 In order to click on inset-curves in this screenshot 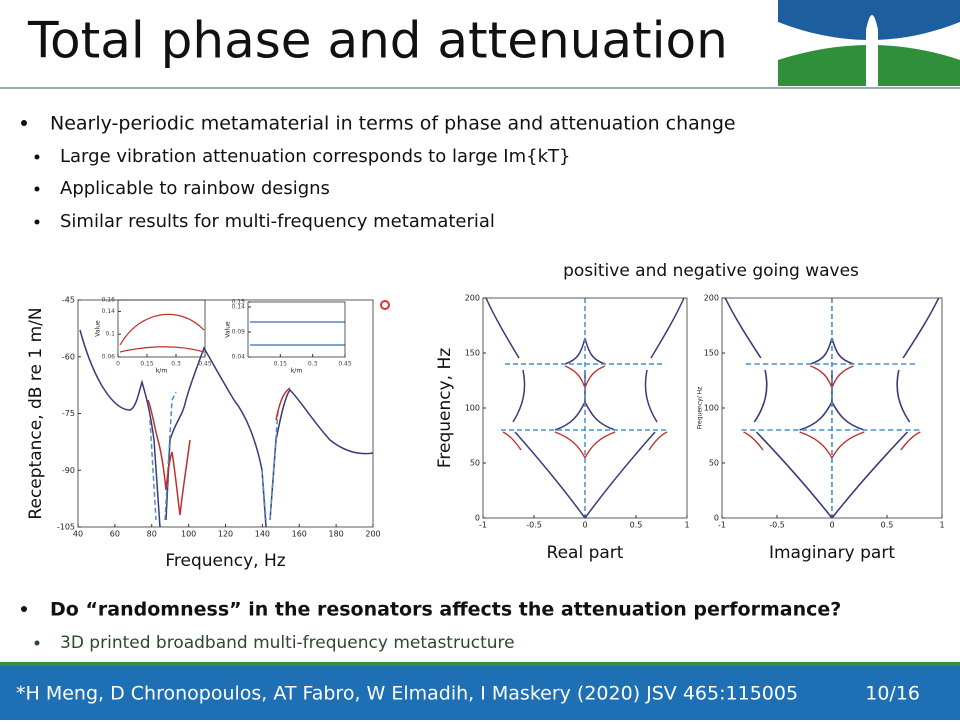, I will do `click(232, 333)`.